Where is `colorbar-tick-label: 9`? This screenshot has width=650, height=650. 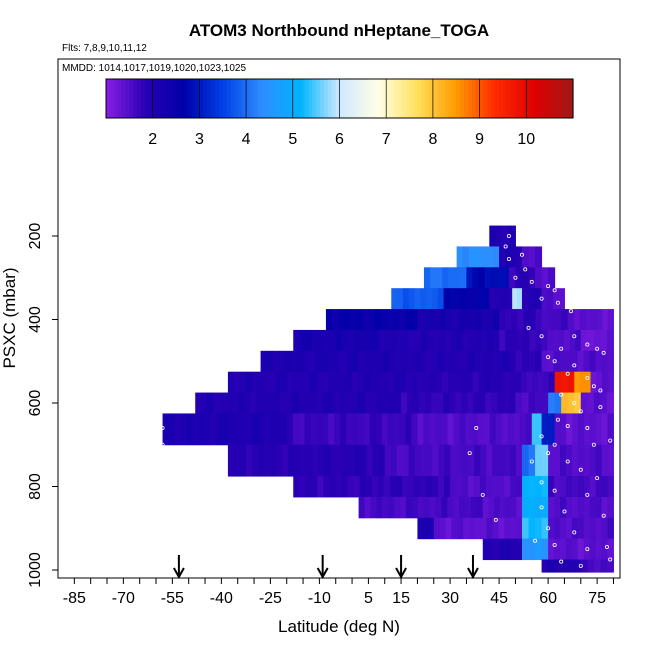 colorbar-tick-label: 9 is located at coordinates (479, 139).